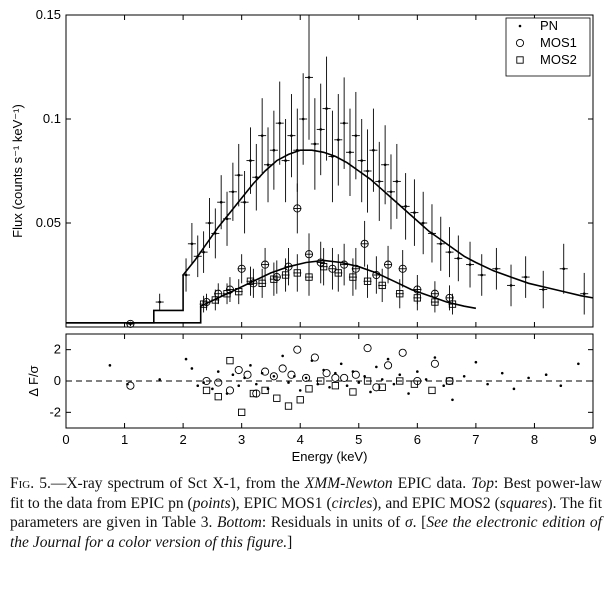  Describe the element at coordinates (534, 439) in the screenshot. I see `x-tick-label: 8` at that location.